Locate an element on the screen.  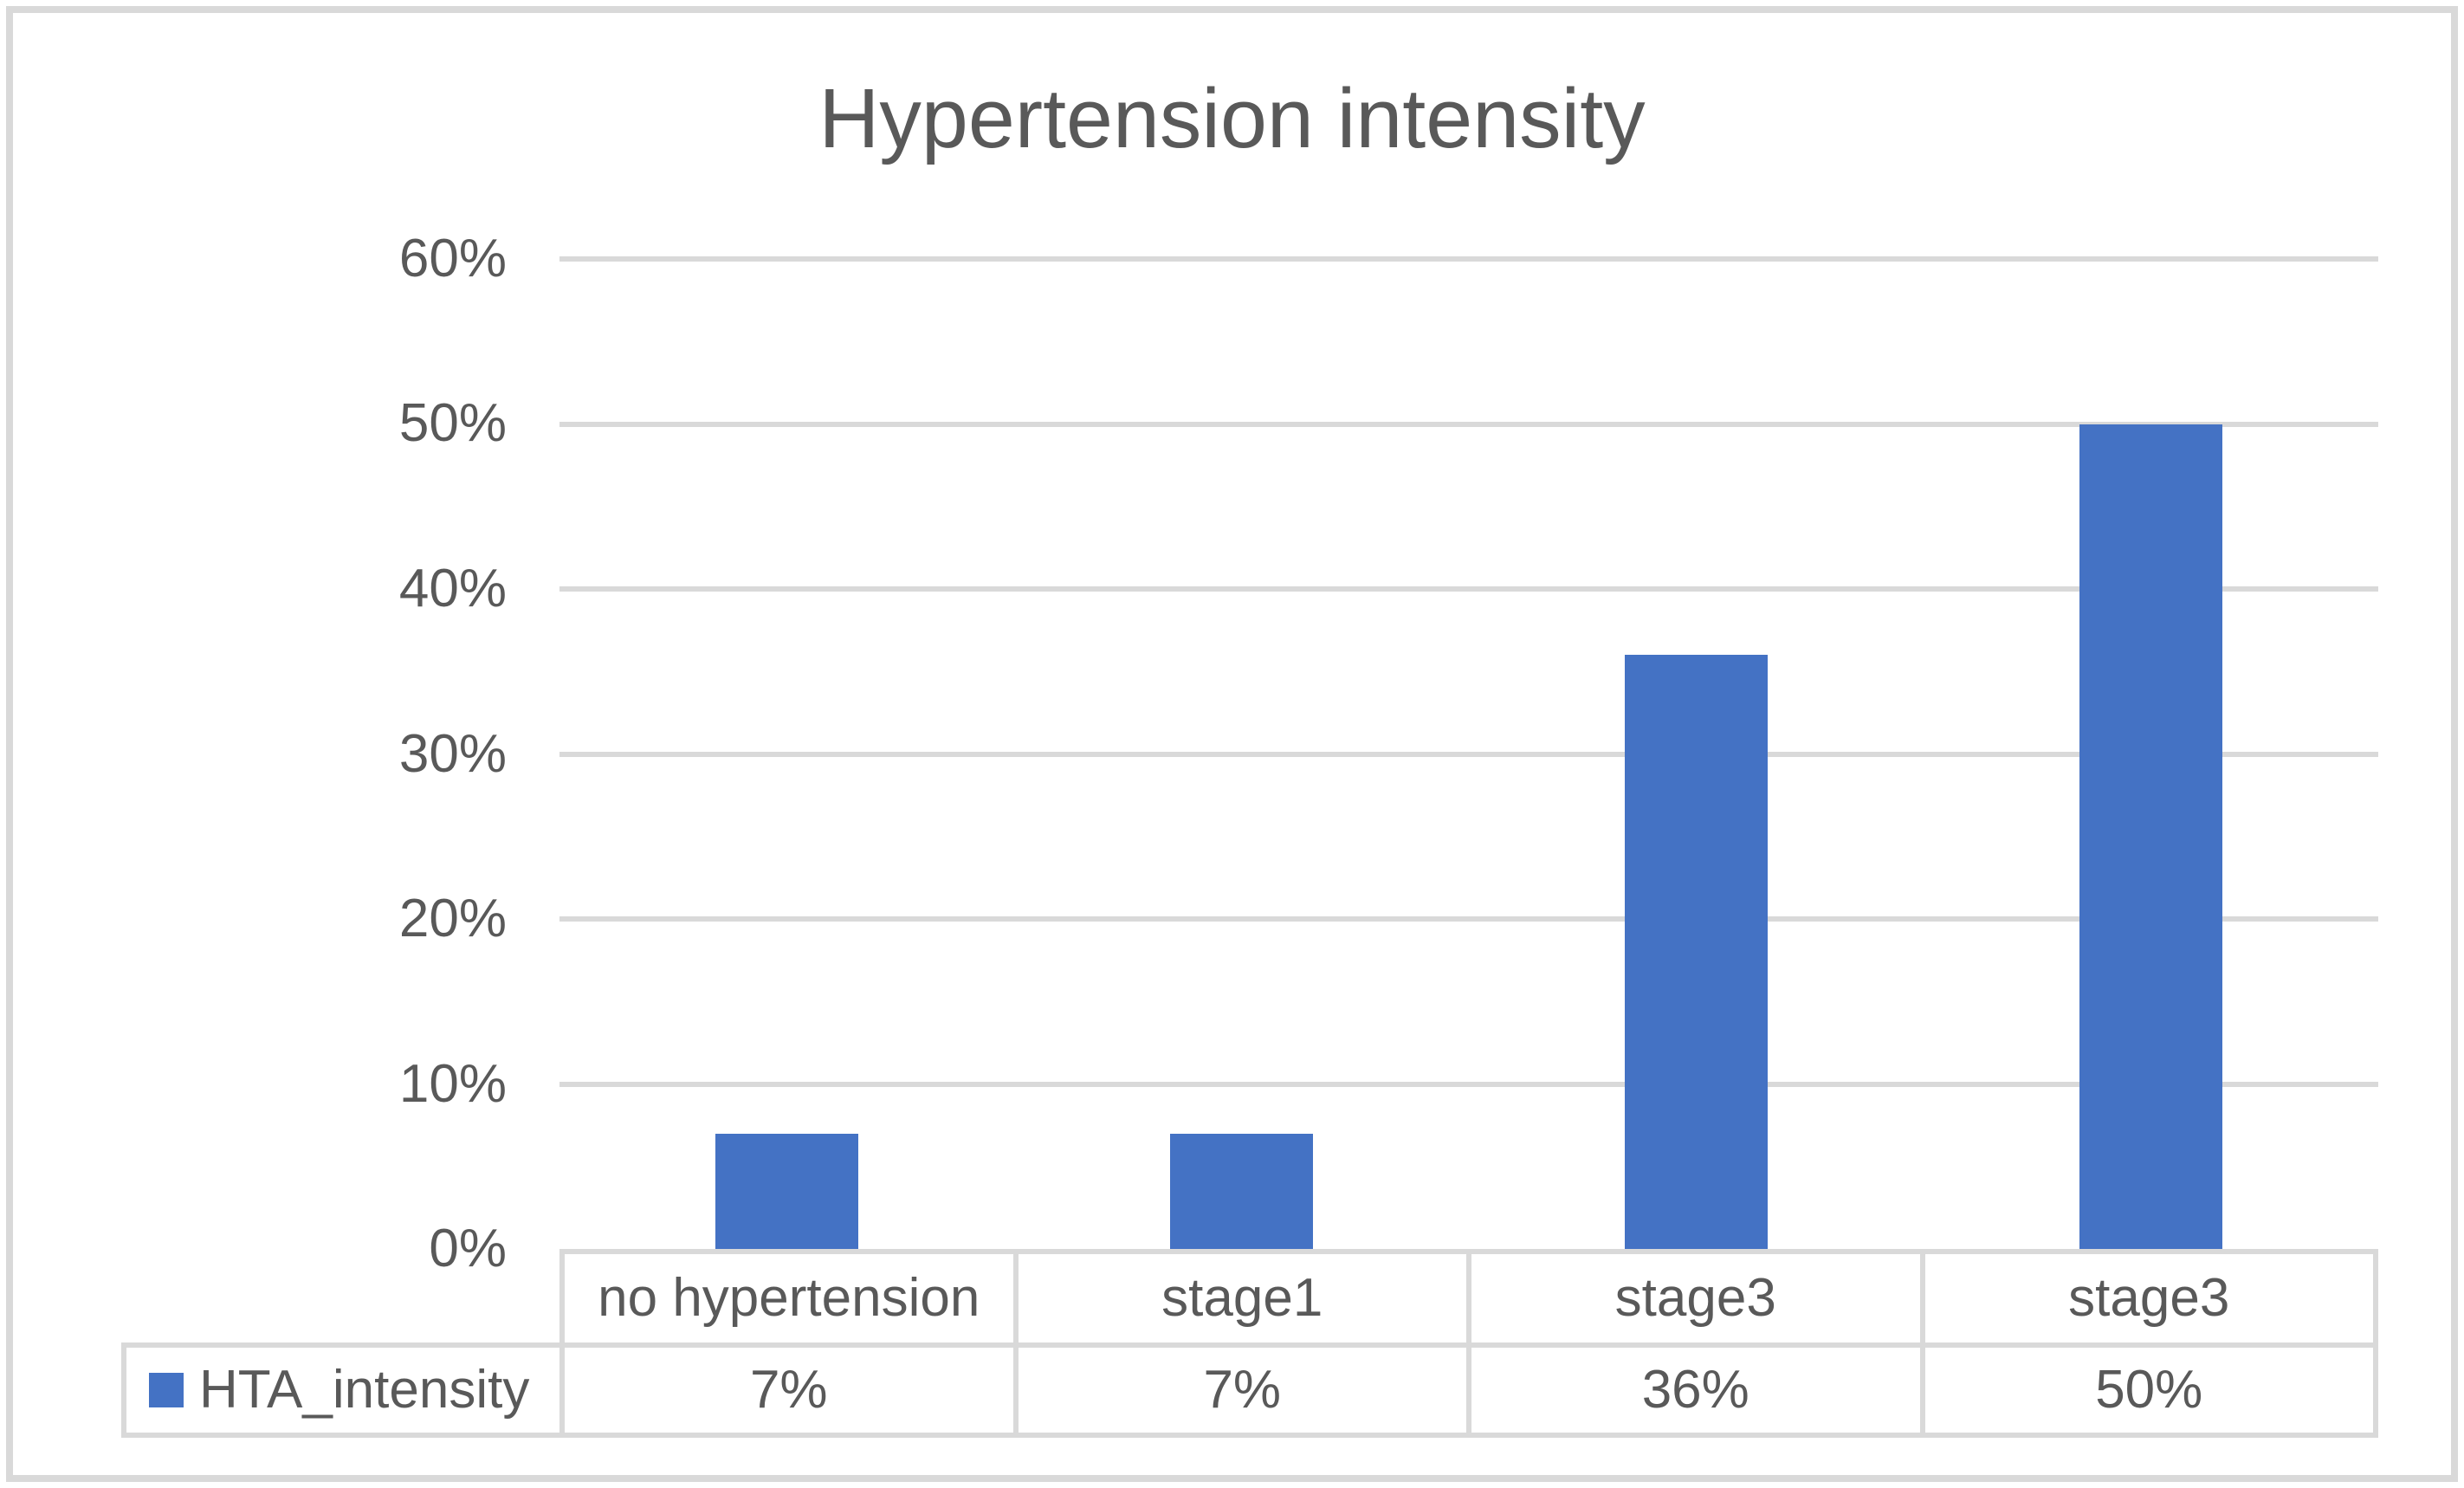
bar-no-hypertension is located at coordinates (786, 1191).